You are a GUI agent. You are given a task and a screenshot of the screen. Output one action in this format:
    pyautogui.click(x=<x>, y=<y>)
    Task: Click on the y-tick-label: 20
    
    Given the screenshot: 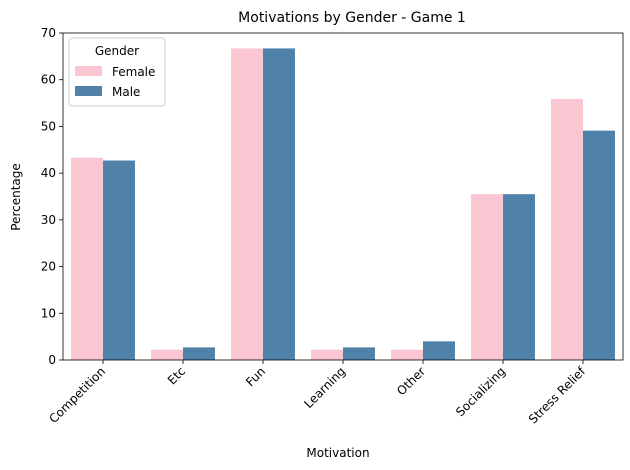 What is the action you would take?
    pyautogui.click(x=48, y=267)
    